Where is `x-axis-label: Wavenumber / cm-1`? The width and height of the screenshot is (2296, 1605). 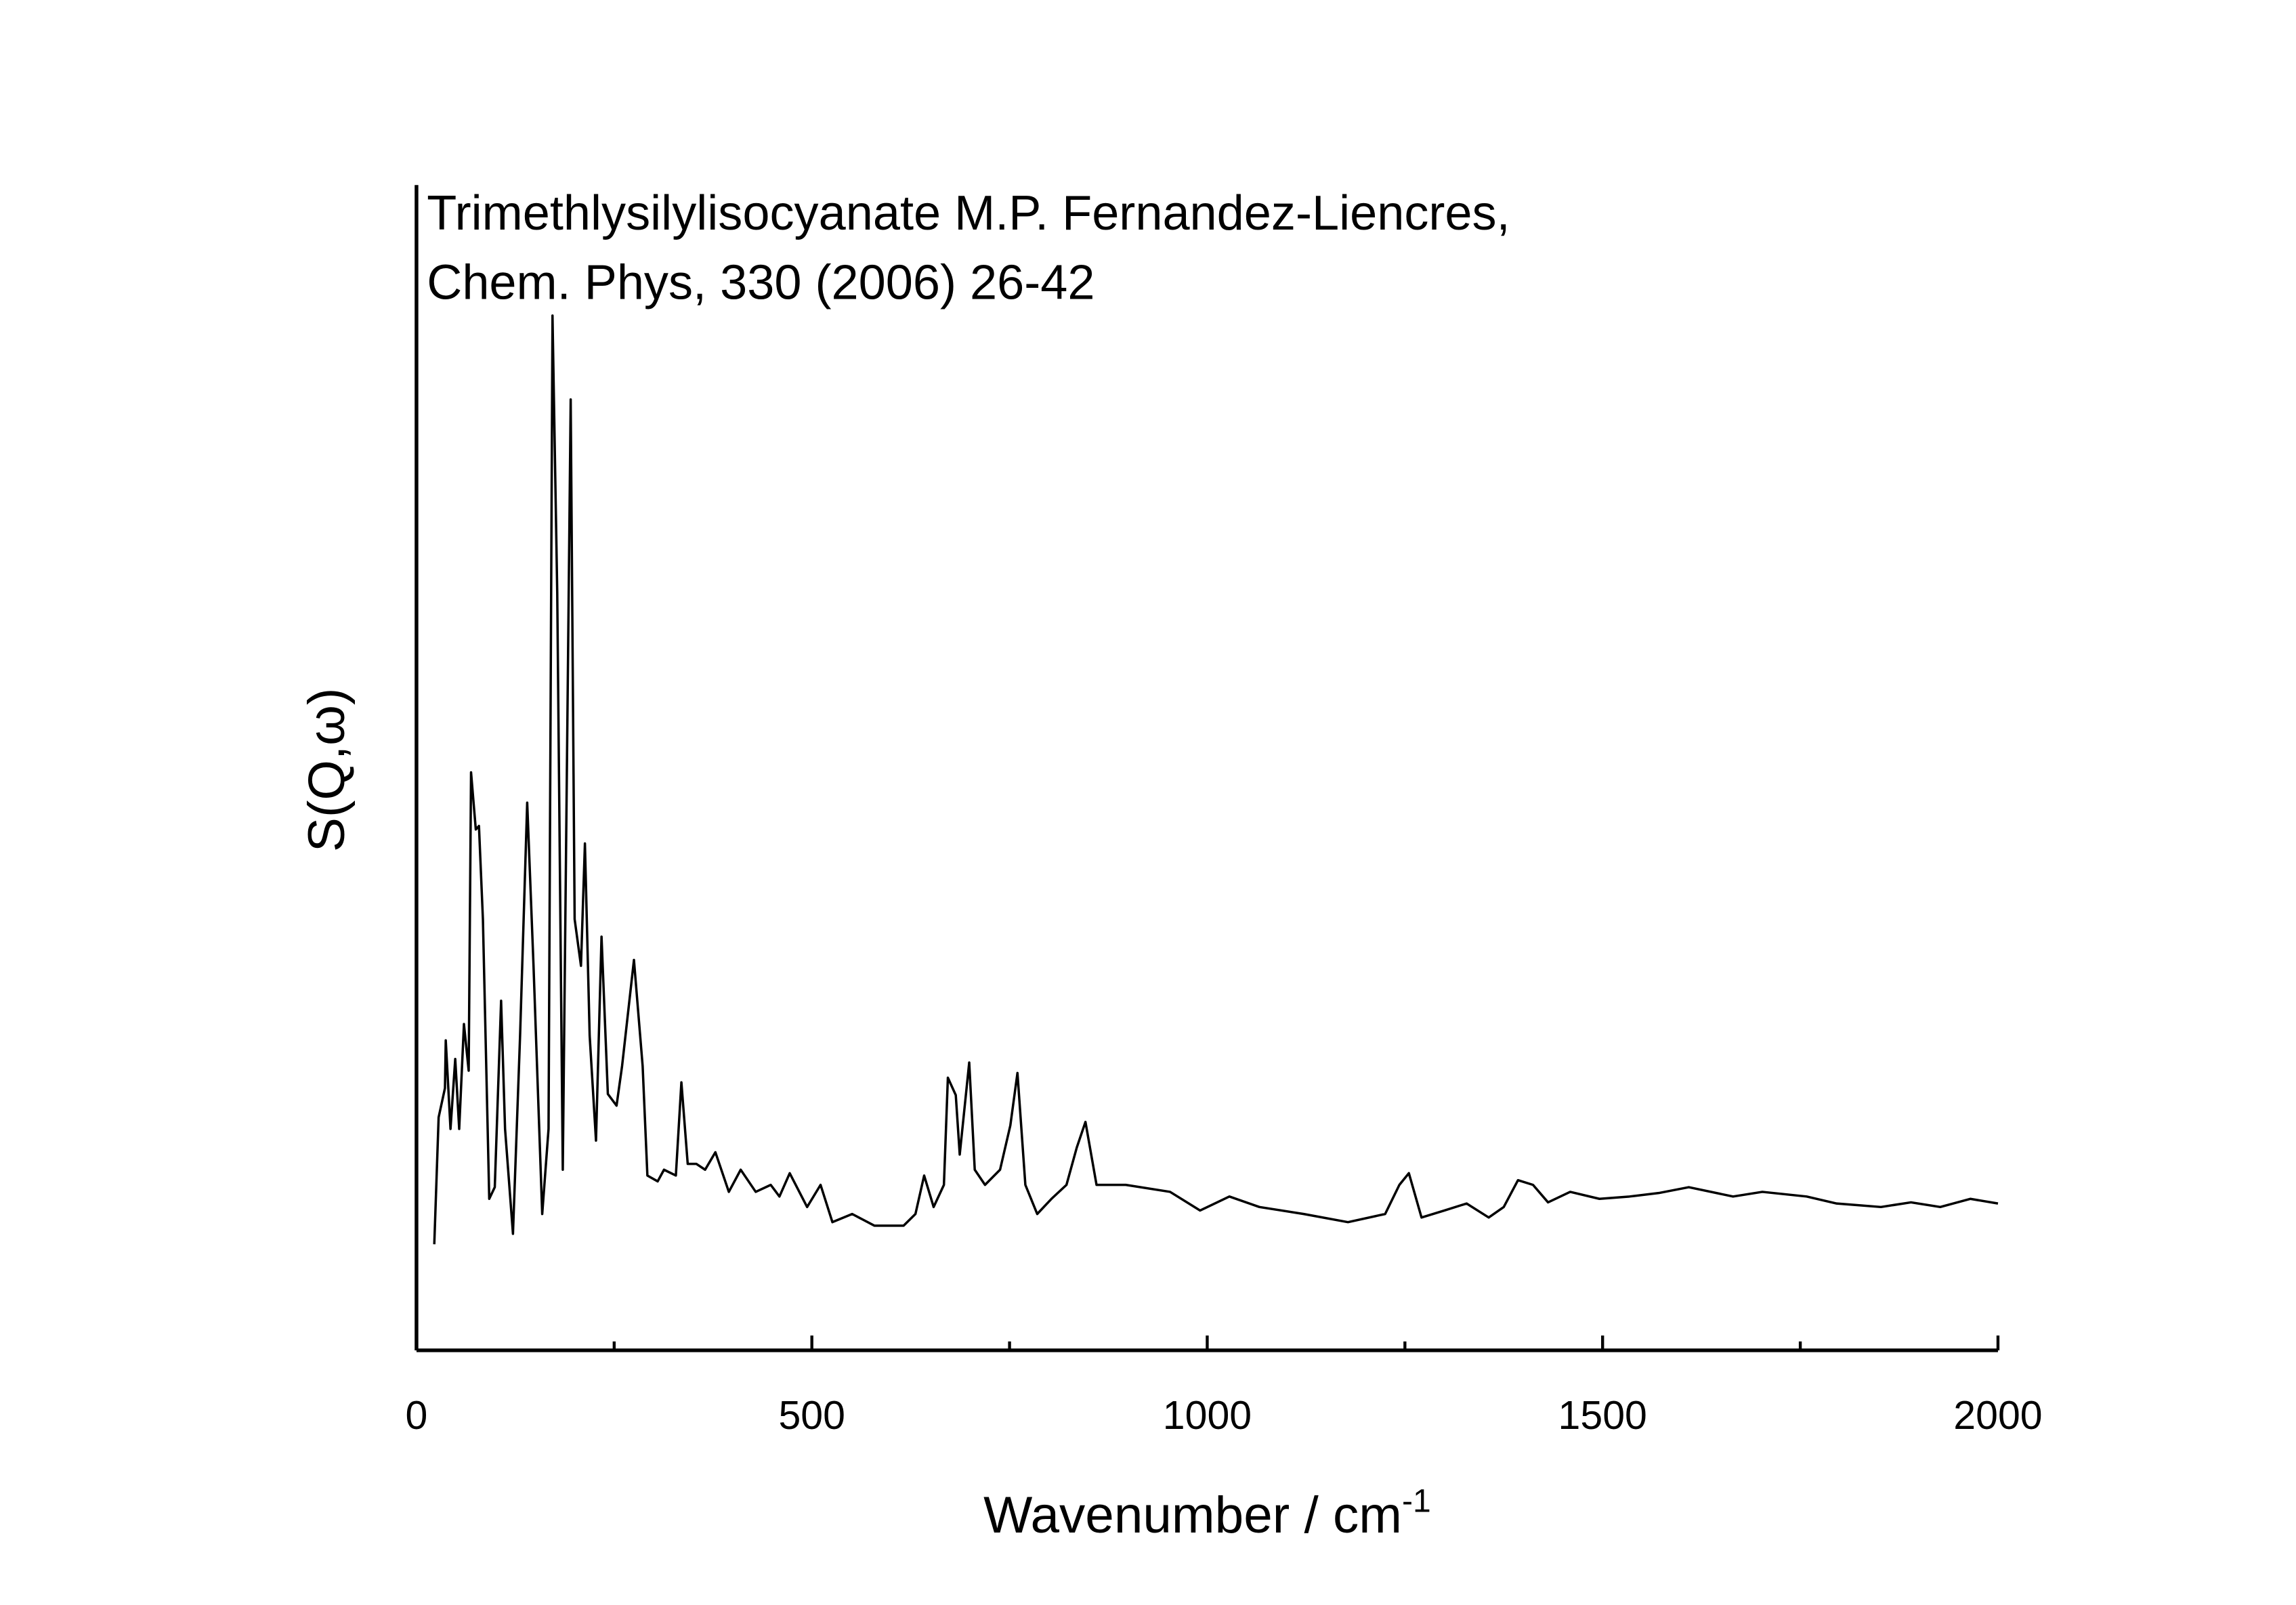
x-axis-label: Wavenumber / cm-1 is located at coordinates (1207, 1513).